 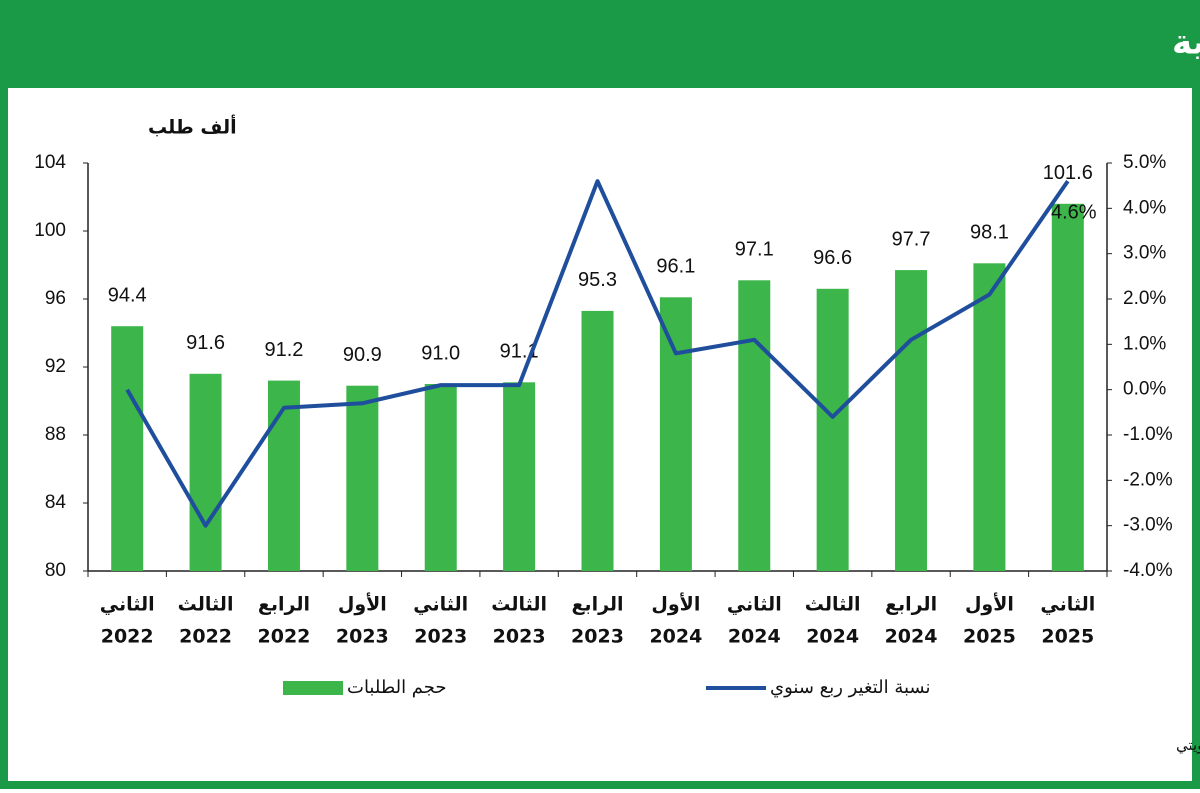 I want to click on bar-value-label: 91.6, so click(x=205, y=343).